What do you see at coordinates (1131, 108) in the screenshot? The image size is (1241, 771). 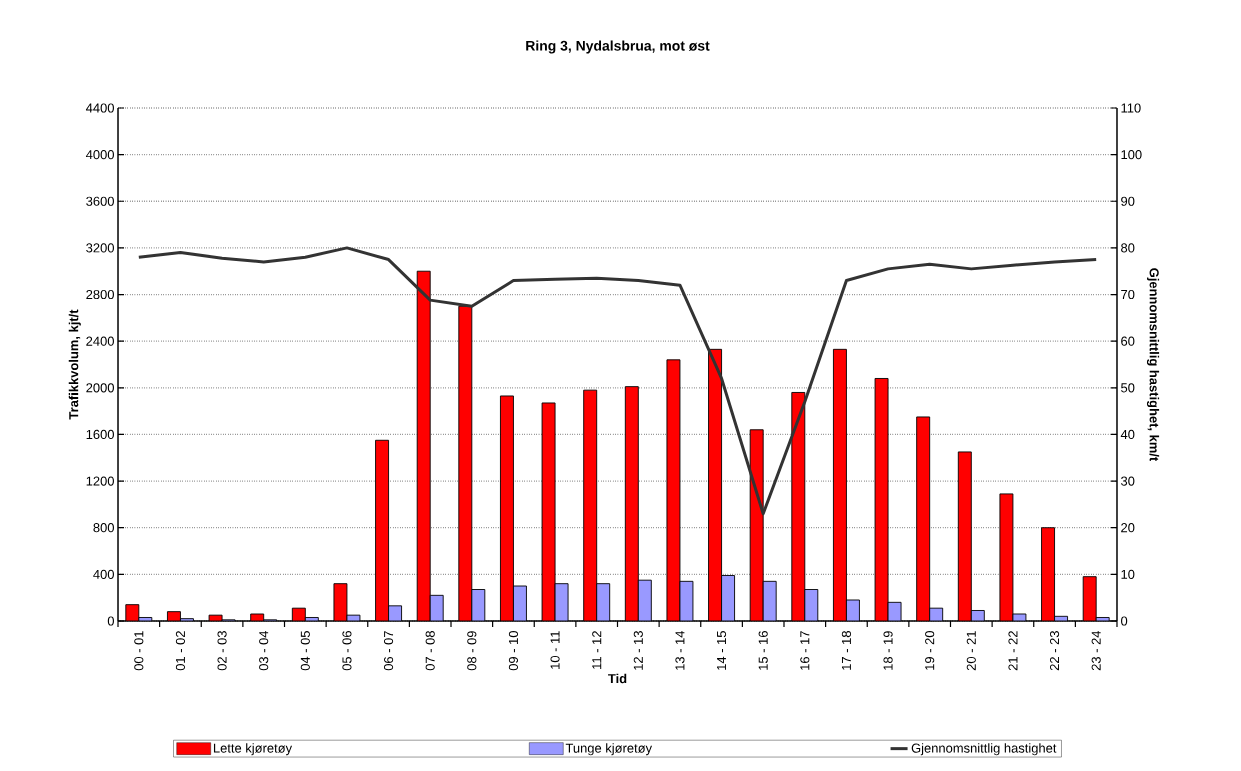 I see `y2-tick-label: 110` at bounding box center [1131, 108].